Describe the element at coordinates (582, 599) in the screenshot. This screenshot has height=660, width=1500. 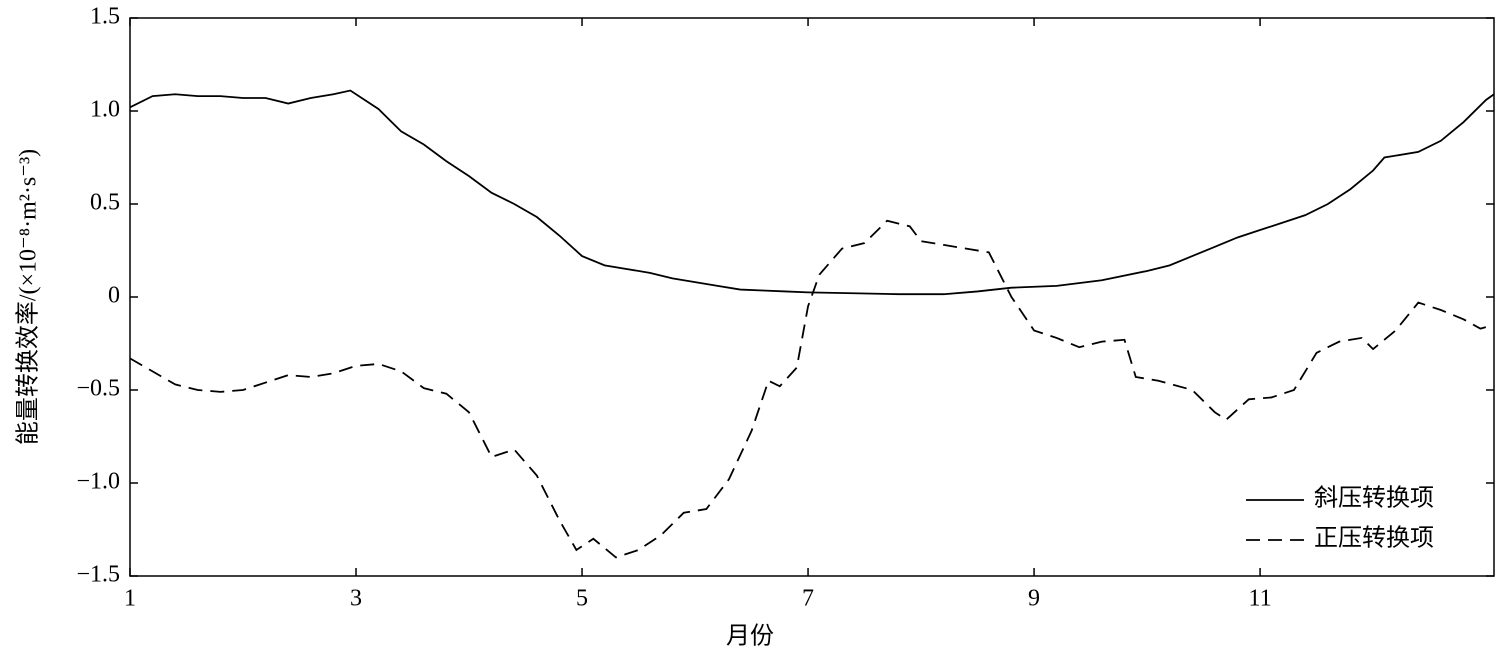
I see `x-tick-label: 5` at that location.